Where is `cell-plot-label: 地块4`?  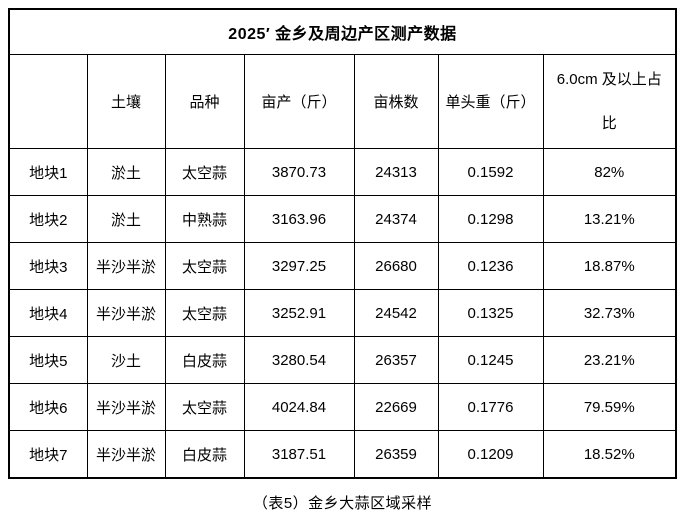
cell-plot-label: 地块4 is located at coordinates (48, 313).